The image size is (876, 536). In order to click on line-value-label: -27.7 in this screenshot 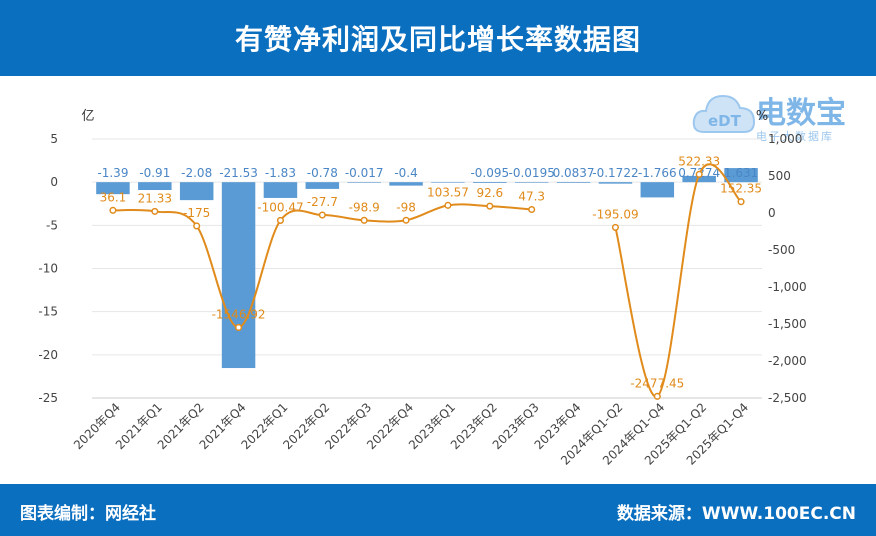, I will do `click(322, 202)`.